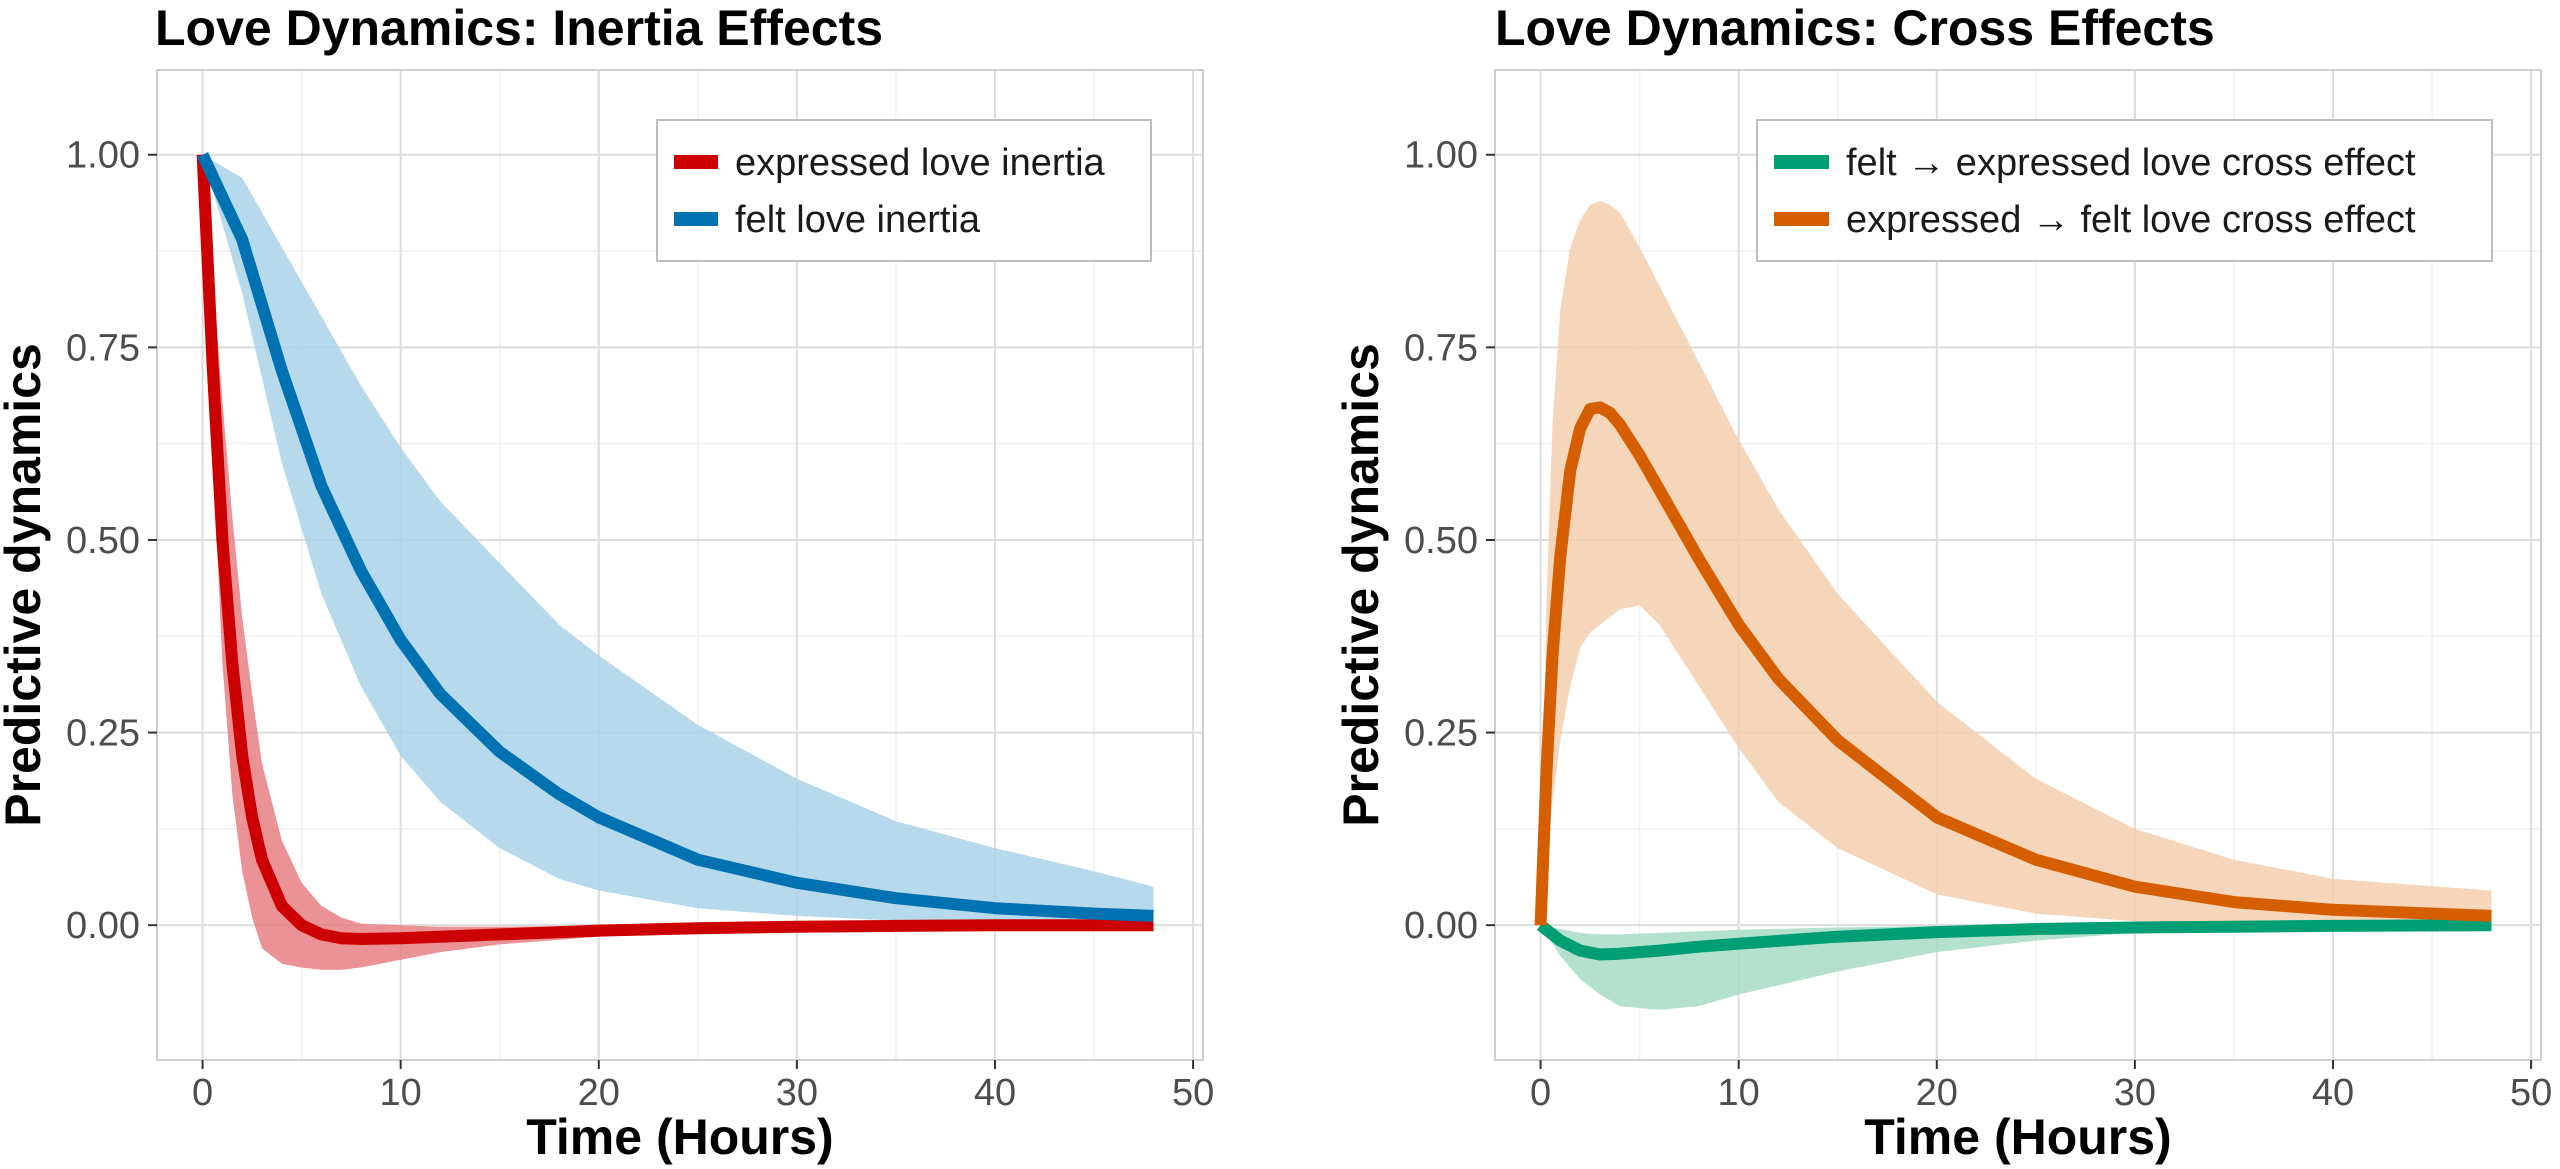 Image resolution: width=2560 pixels, height=1169 pixels. What do you see at coordinates (858, 220) in the screenshot?
I see `legend-label: felt love inertia` at bounding box center [858, 220].